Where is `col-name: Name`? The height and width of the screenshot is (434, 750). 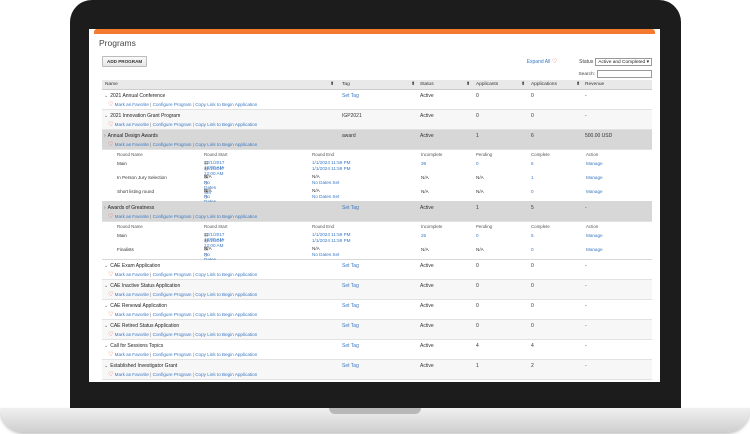 col-name: Name is located at coordinates (111, 84).